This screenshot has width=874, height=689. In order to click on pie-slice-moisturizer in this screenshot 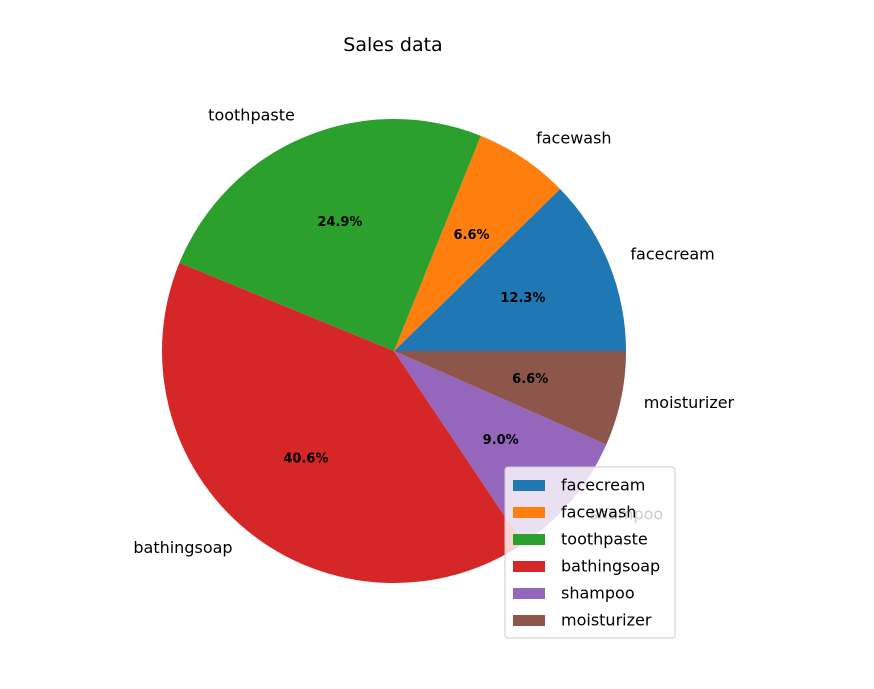, I will do `click(510, 398)`.